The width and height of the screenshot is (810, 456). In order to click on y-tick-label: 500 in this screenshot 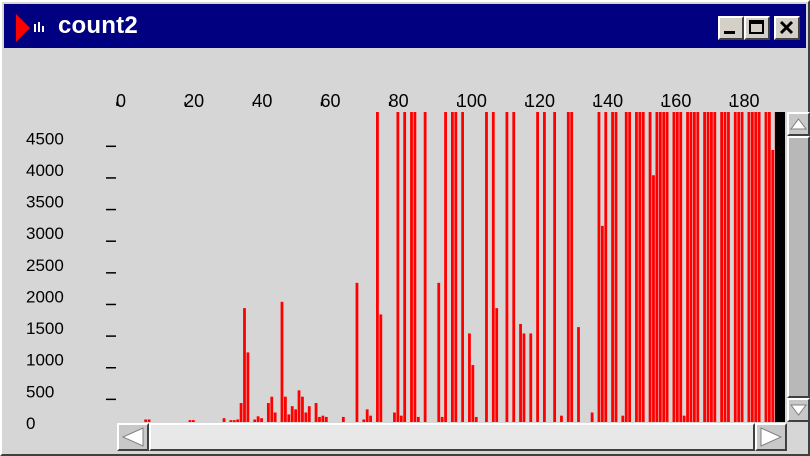, I will do `click(40, 391)`.